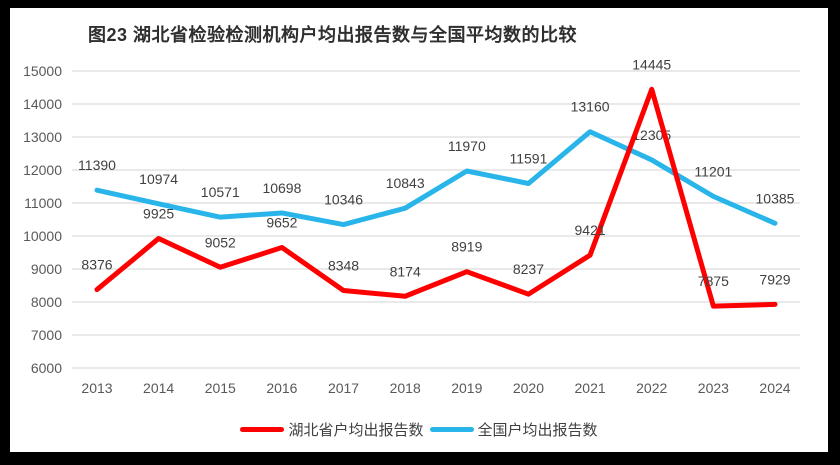  I want to click on x-tick-label: 2018, so click(405, 388).